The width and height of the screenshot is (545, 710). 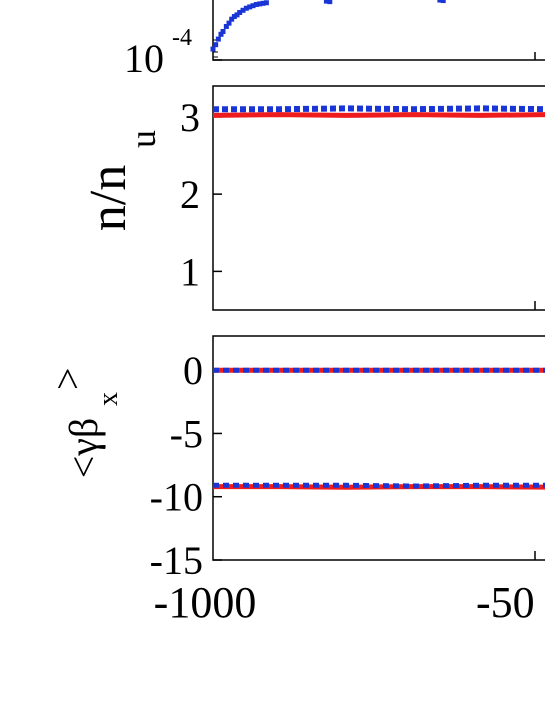 I want to click on top-panel: 10 -4, so click(x=334, y=40).